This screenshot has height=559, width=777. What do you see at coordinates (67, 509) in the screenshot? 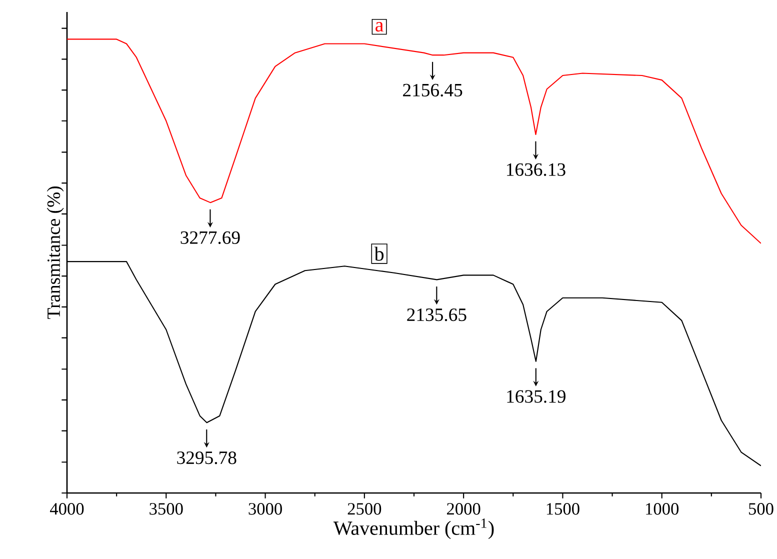
I see `x-tick-label: 4000` at bounding box center [67, 509].